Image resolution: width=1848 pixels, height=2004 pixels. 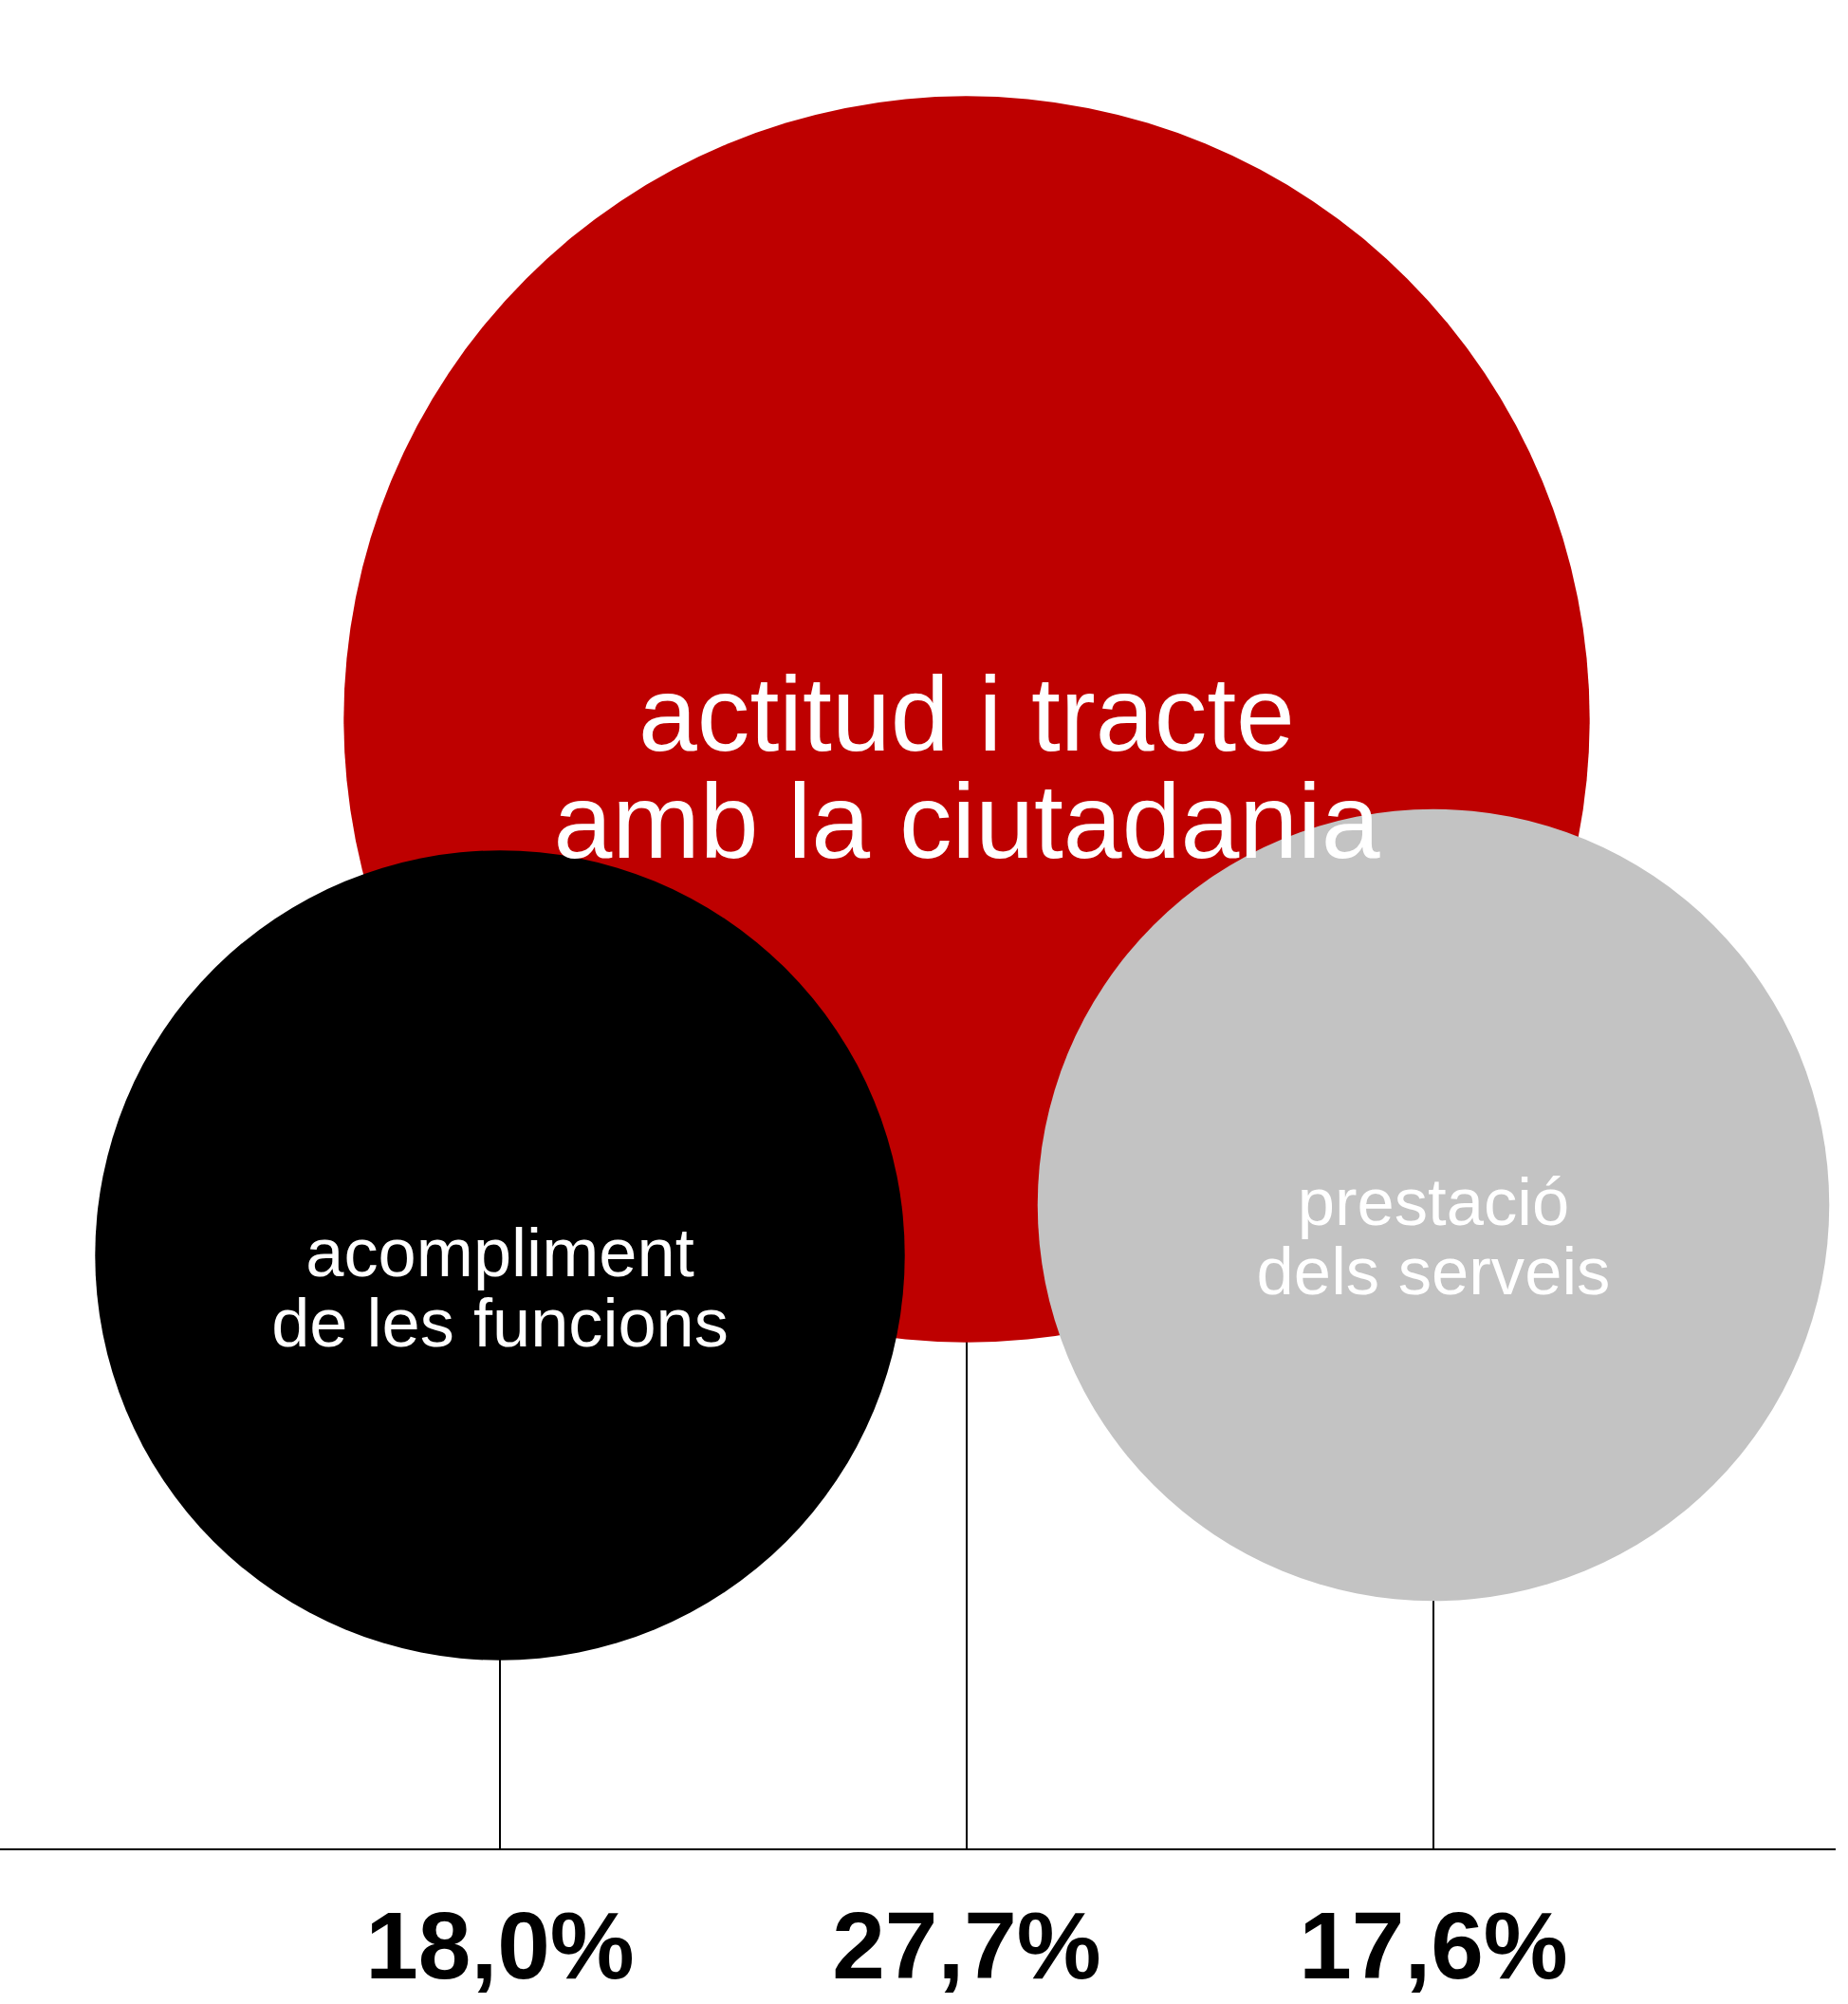 What do you see at coordinates (1434, 1945) in the screenshot?
I see `data-label: 17,6%` at bounding box center [1434, 1945].